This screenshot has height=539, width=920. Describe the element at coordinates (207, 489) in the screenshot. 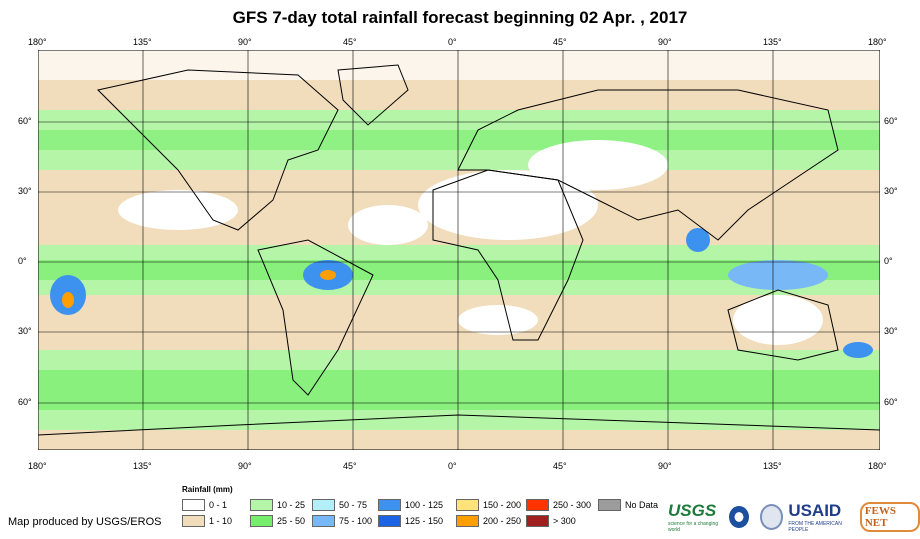

I see `legend-title: Rainfall (mm)` at that location.